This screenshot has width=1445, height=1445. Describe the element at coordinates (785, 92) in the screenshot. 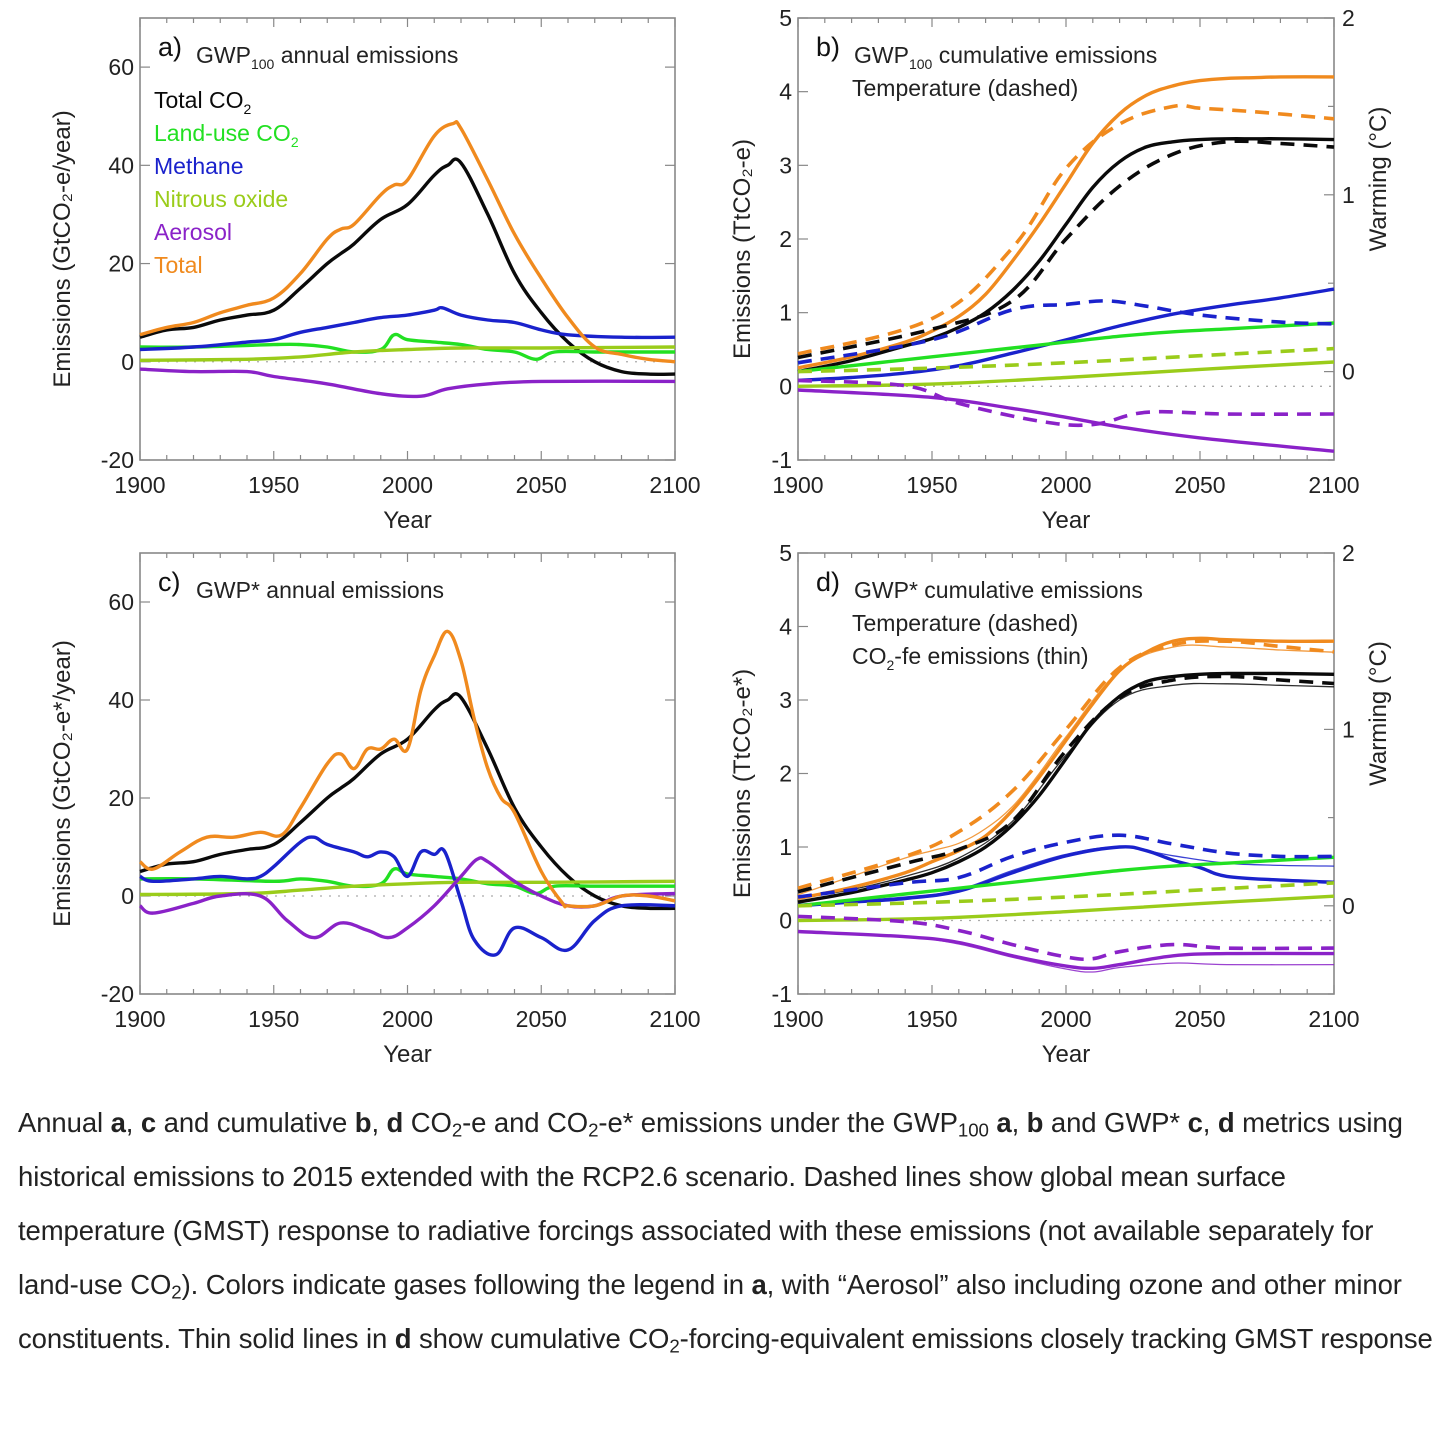

I see `y-tick-label: 4` at that location.